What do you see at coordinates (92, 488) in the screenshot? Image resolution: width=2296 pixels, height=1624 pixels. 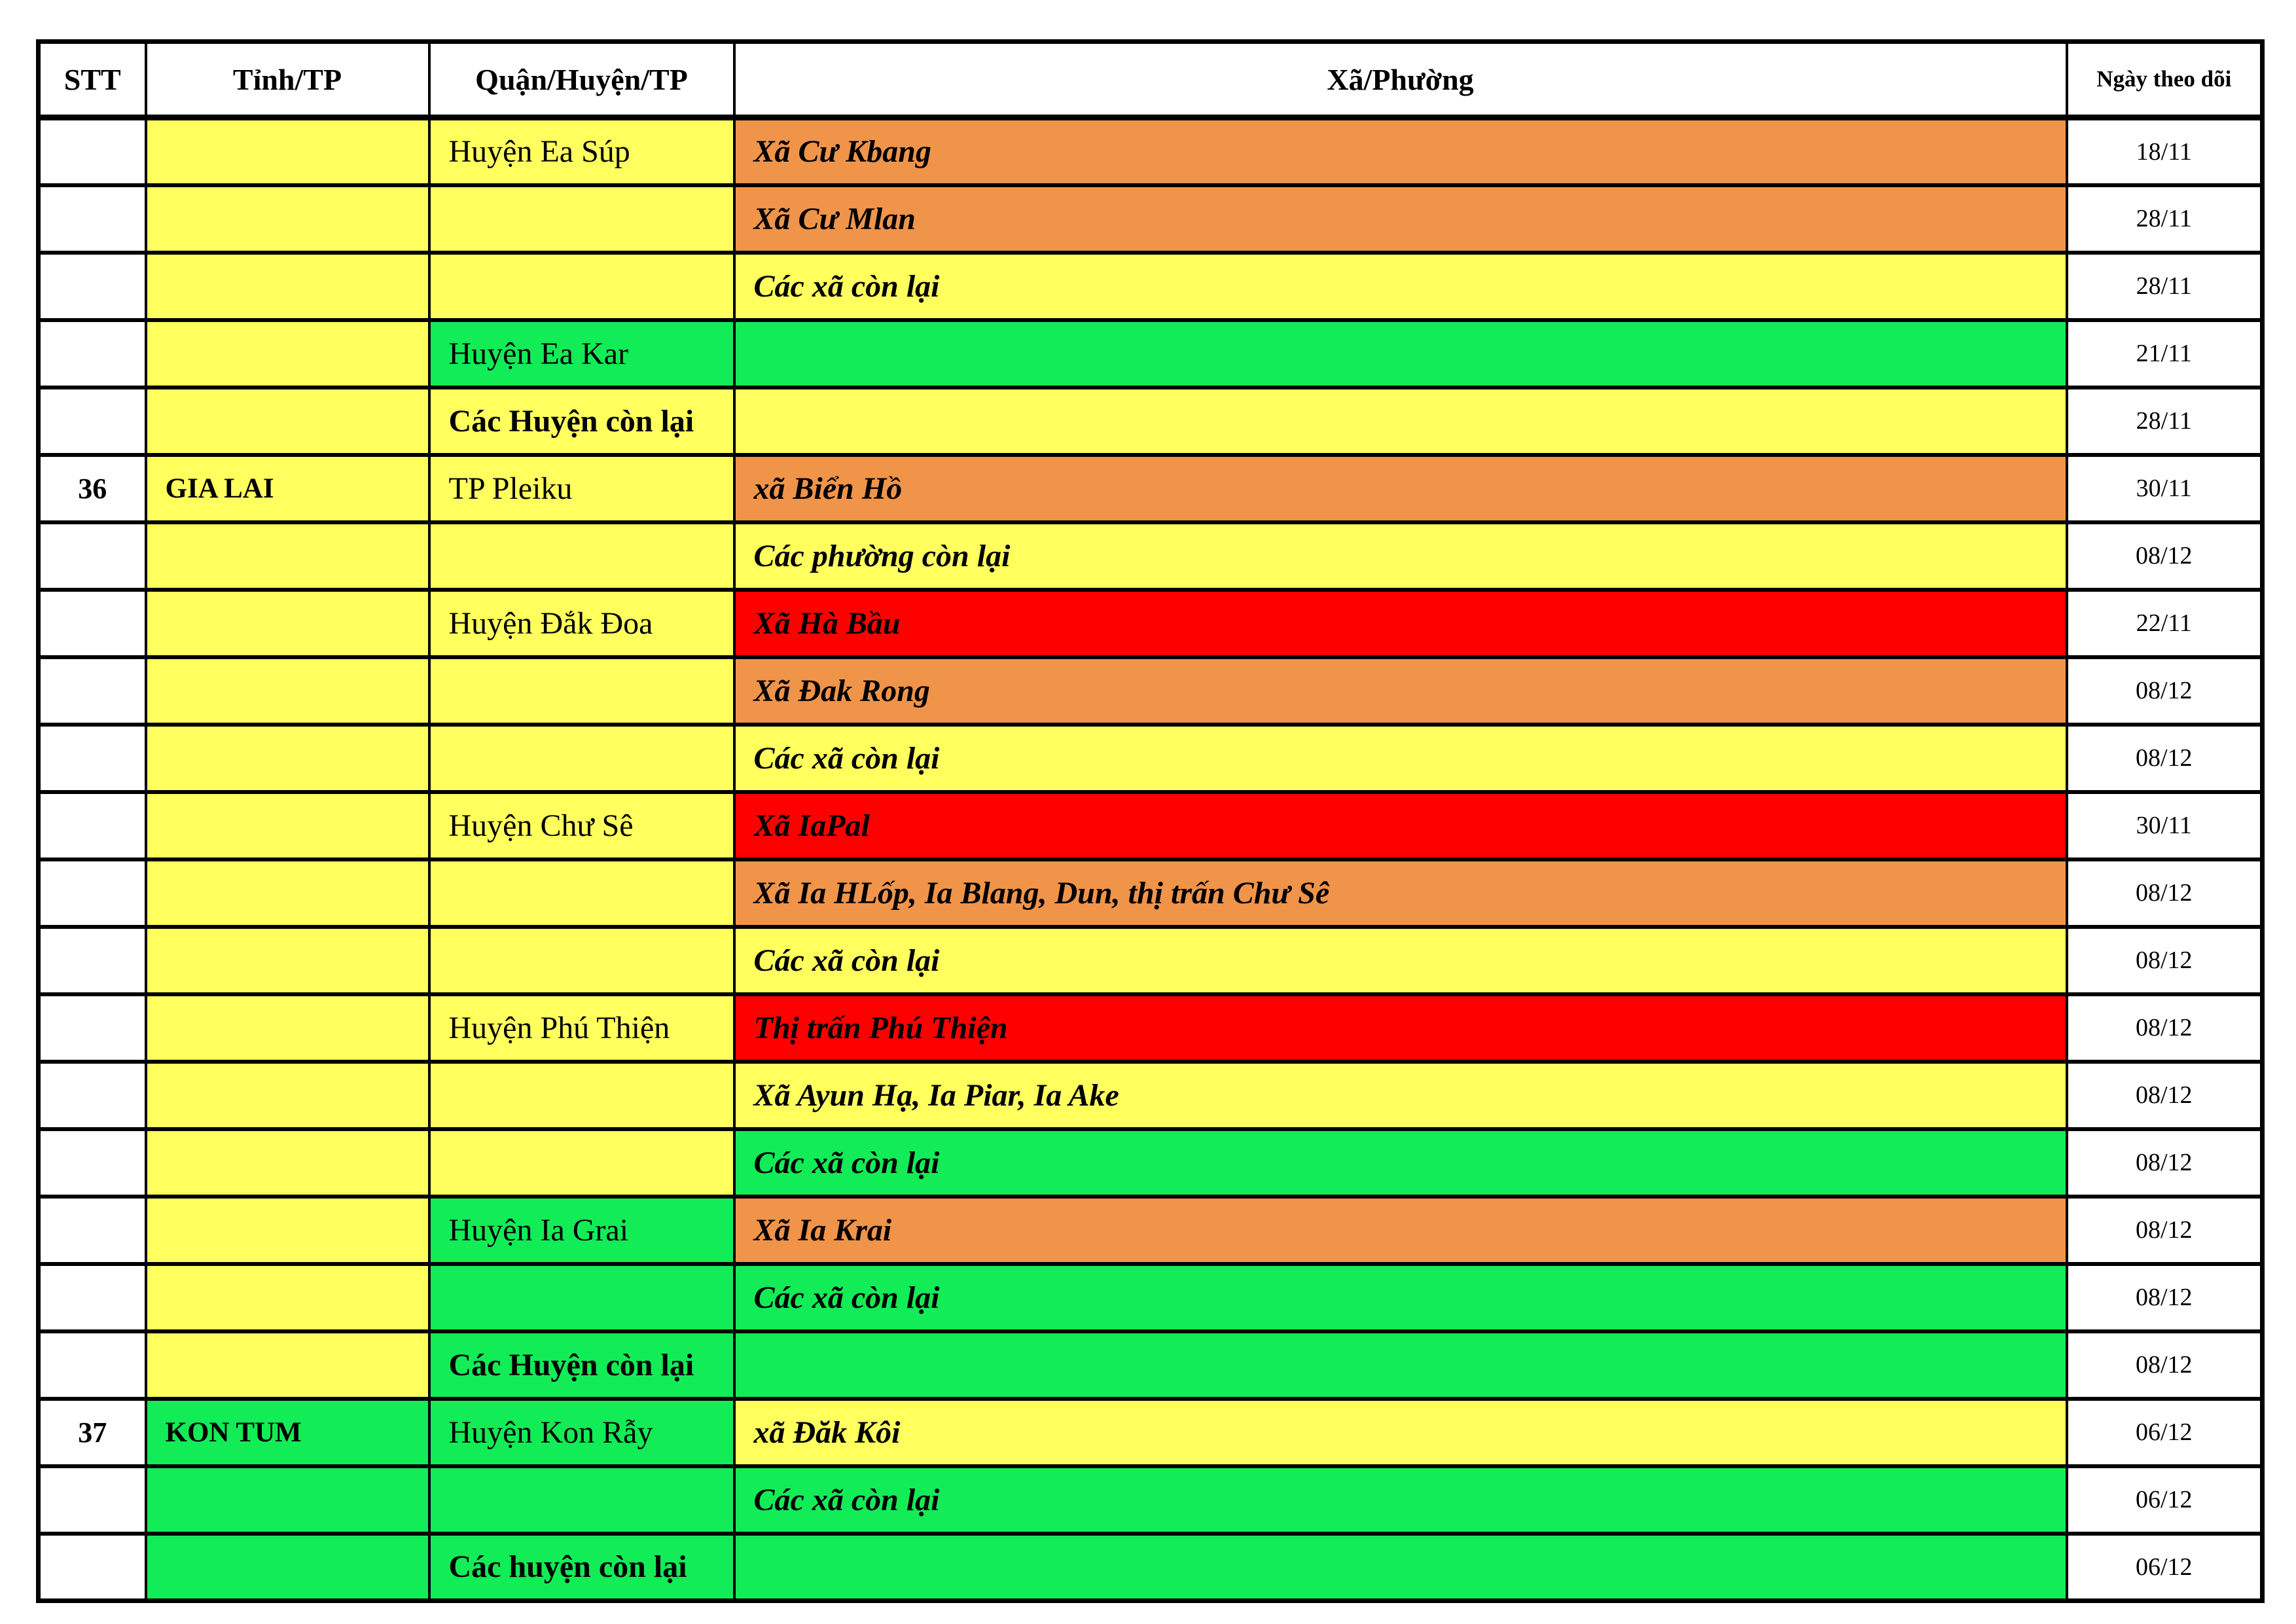 I see `stt-cell: 36` at bounding box center [92, 488].